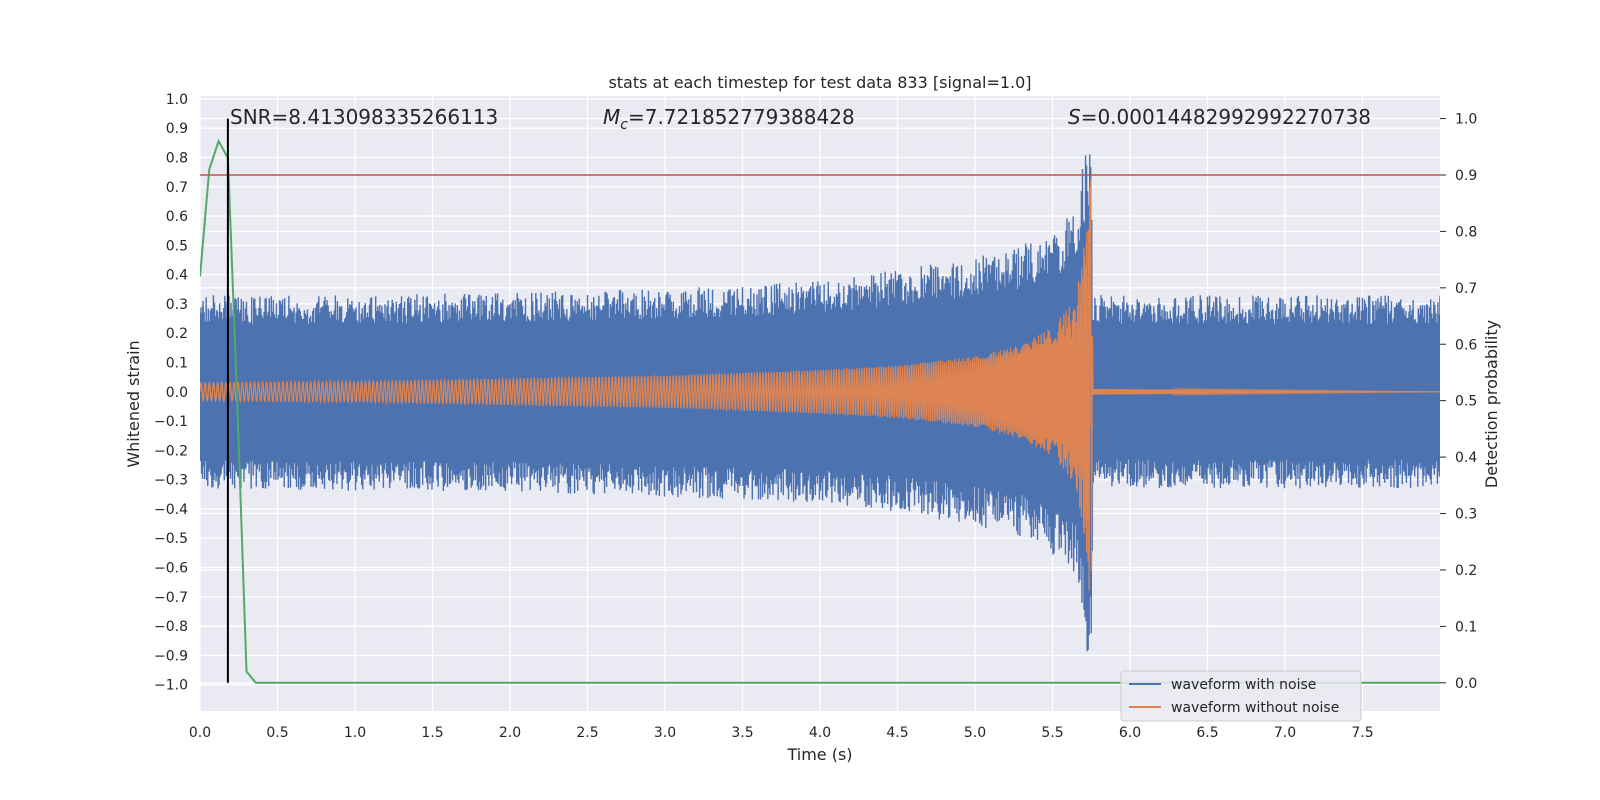 This screenshot has height=800, width=1600. Describe the element at coordinates (1466, 120) in the screenshot. I see `y2-tick-label: 1.0` at that location.